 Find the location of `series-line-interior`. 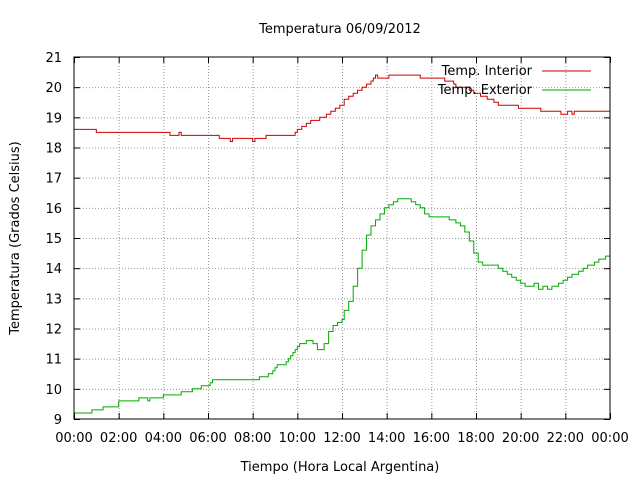

series-line-interior is located at coordinates (342, 108).